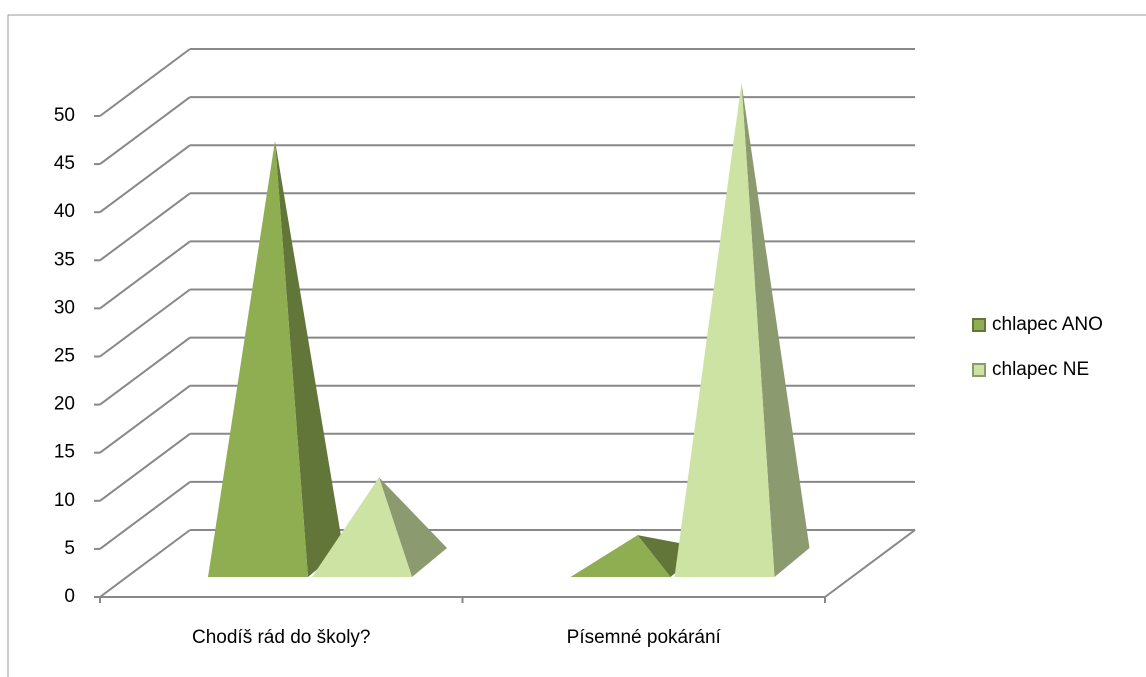 The image size is (1146, 677). Describe the element at coordinates (870, 563) in the screenshot. I see `floor-right` at that location.